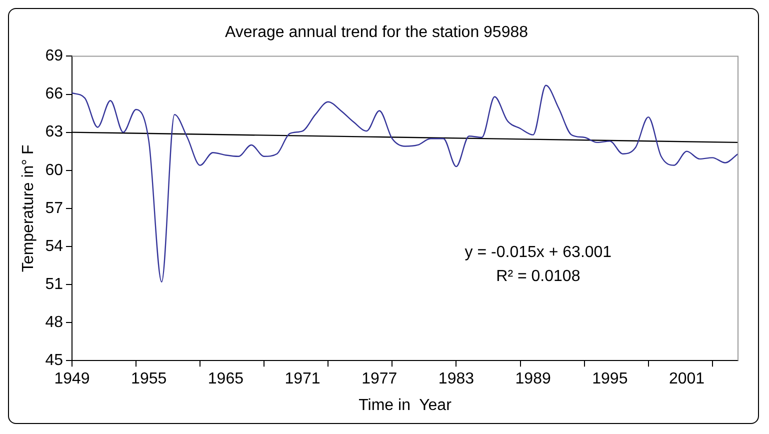 The image size is (769, 434). I want to click on x-tick-label: 2001, so click(686, 379).